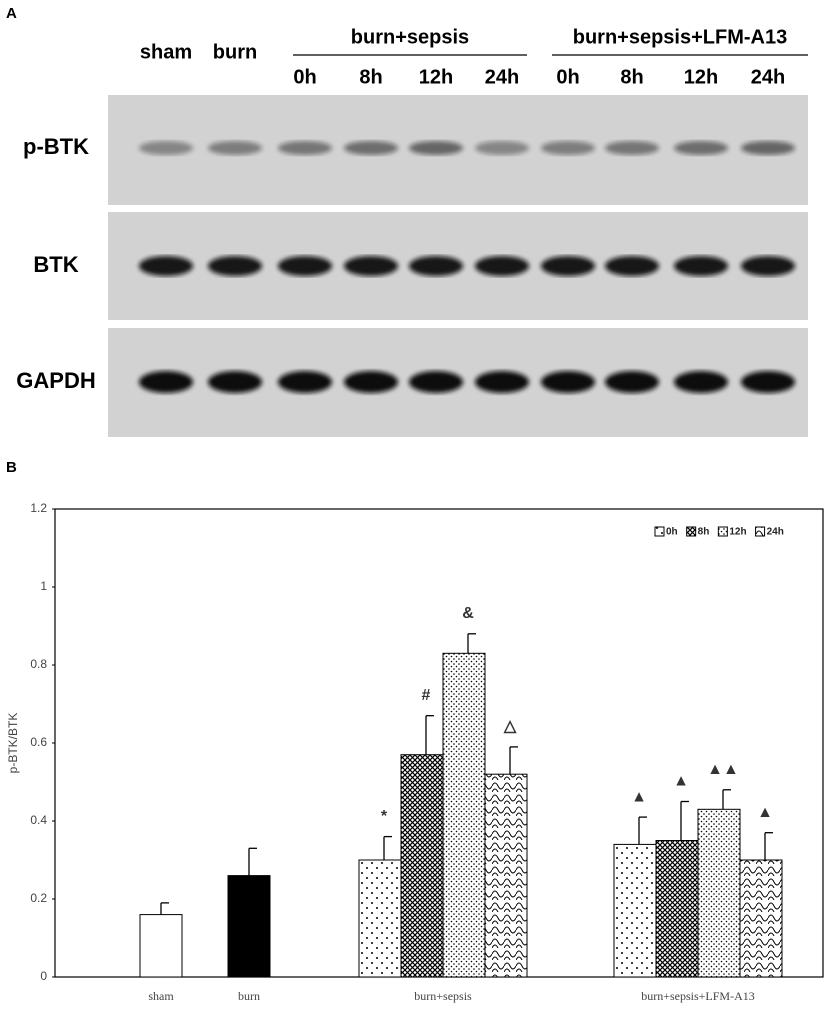 Image resolution: width=829 pixels, height=1015 pixels. Describe the element at coordinates (38, 508) in the screenshot. I see `y-tick-label: 1.2` at that location.